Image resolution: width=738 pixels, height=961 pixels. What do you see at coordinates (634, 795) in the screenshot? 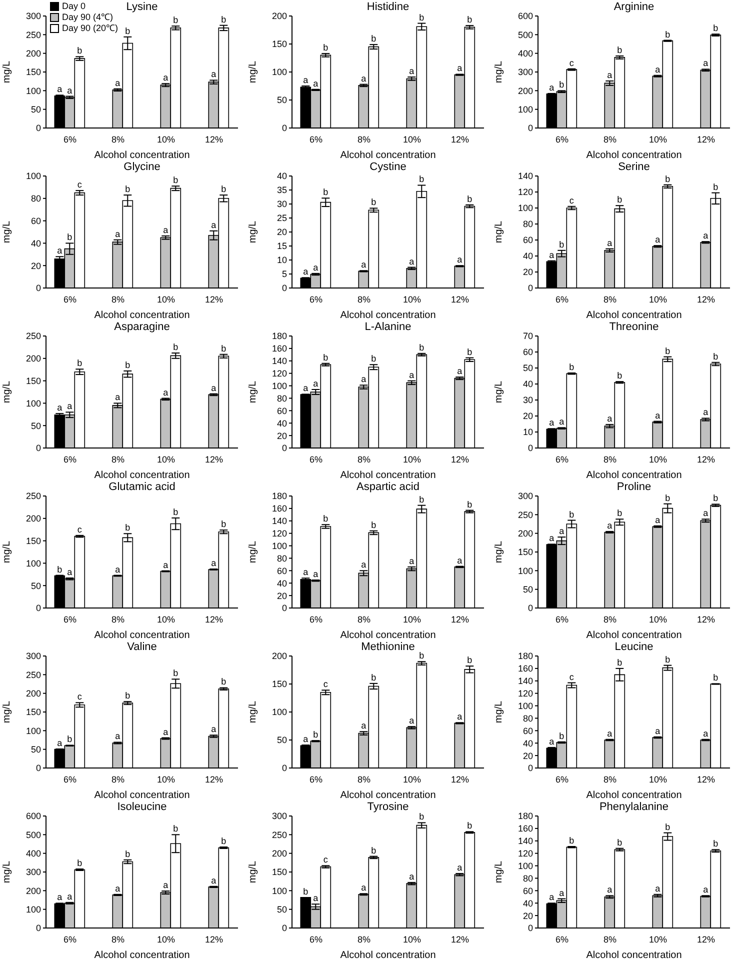
I see `x-axis-title: Alcohol concentration` at bounding box center [634, 795].